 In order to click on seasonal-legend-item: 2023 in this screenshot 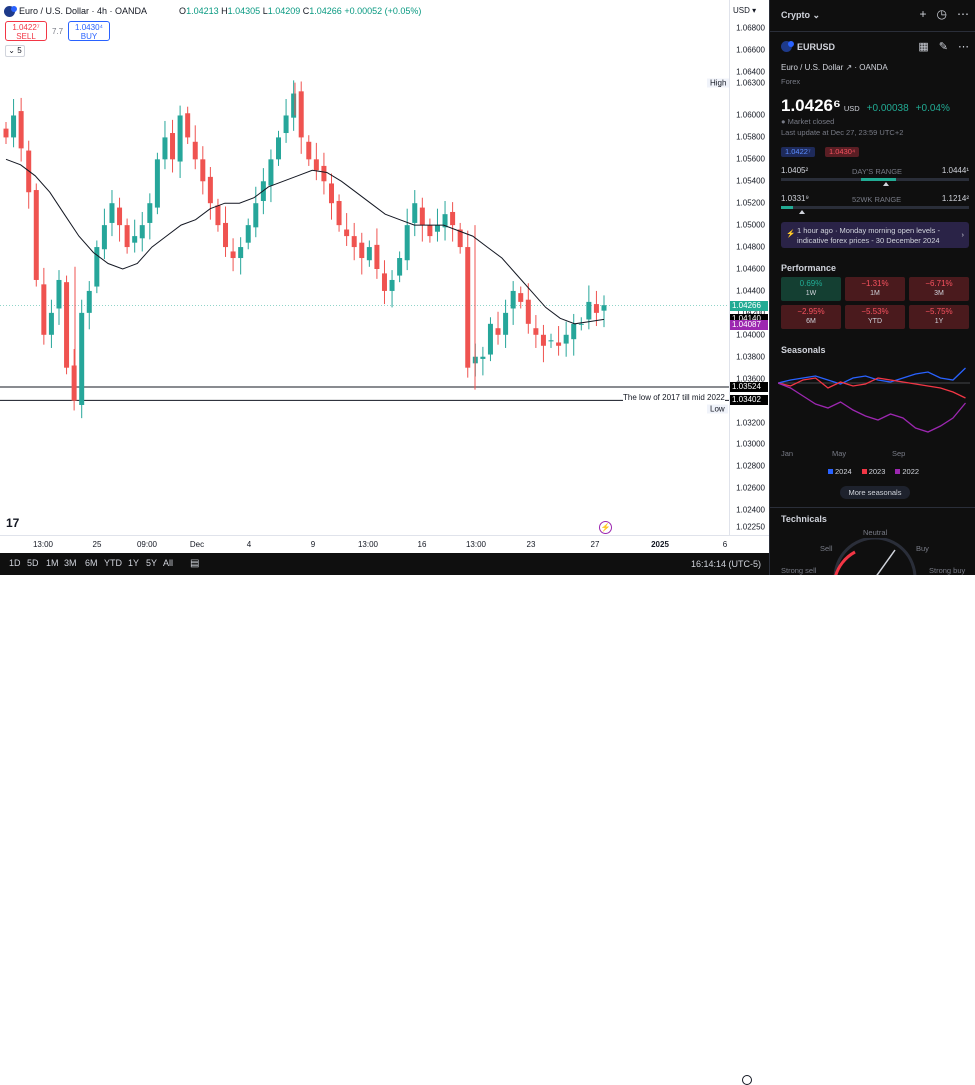, I will do `click(873, 471)`.